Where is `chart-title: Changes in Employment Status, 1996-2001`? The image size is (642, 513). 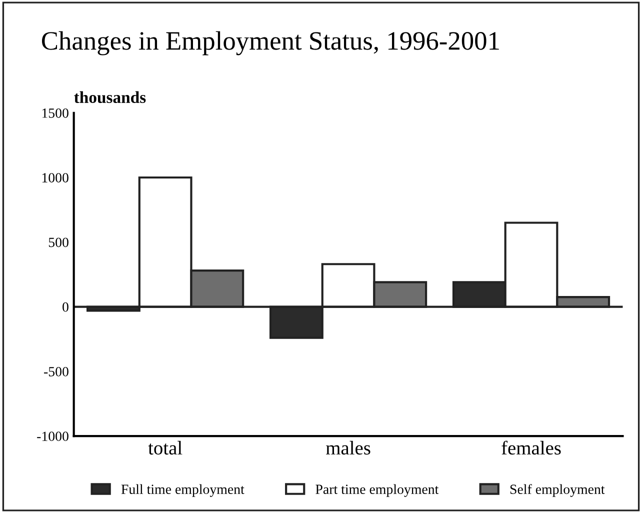 chart-title: Changes in Employment Status, 1996-2001 is located at coordinates (270, 43).